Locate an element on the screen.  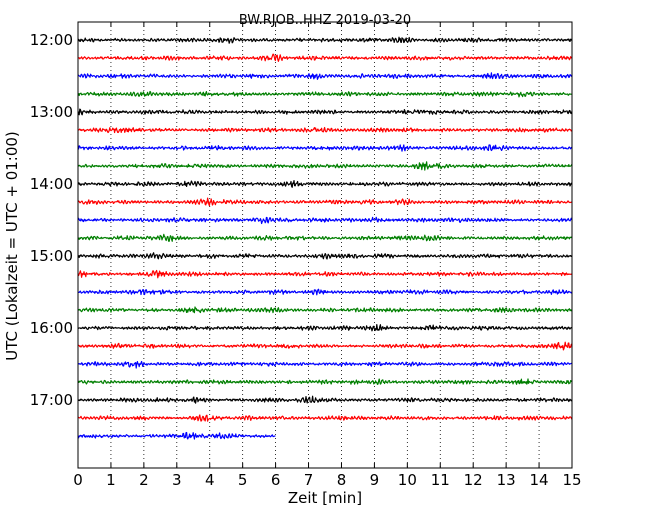
x-tick-label: 3 is located at coordinates (177, 480).